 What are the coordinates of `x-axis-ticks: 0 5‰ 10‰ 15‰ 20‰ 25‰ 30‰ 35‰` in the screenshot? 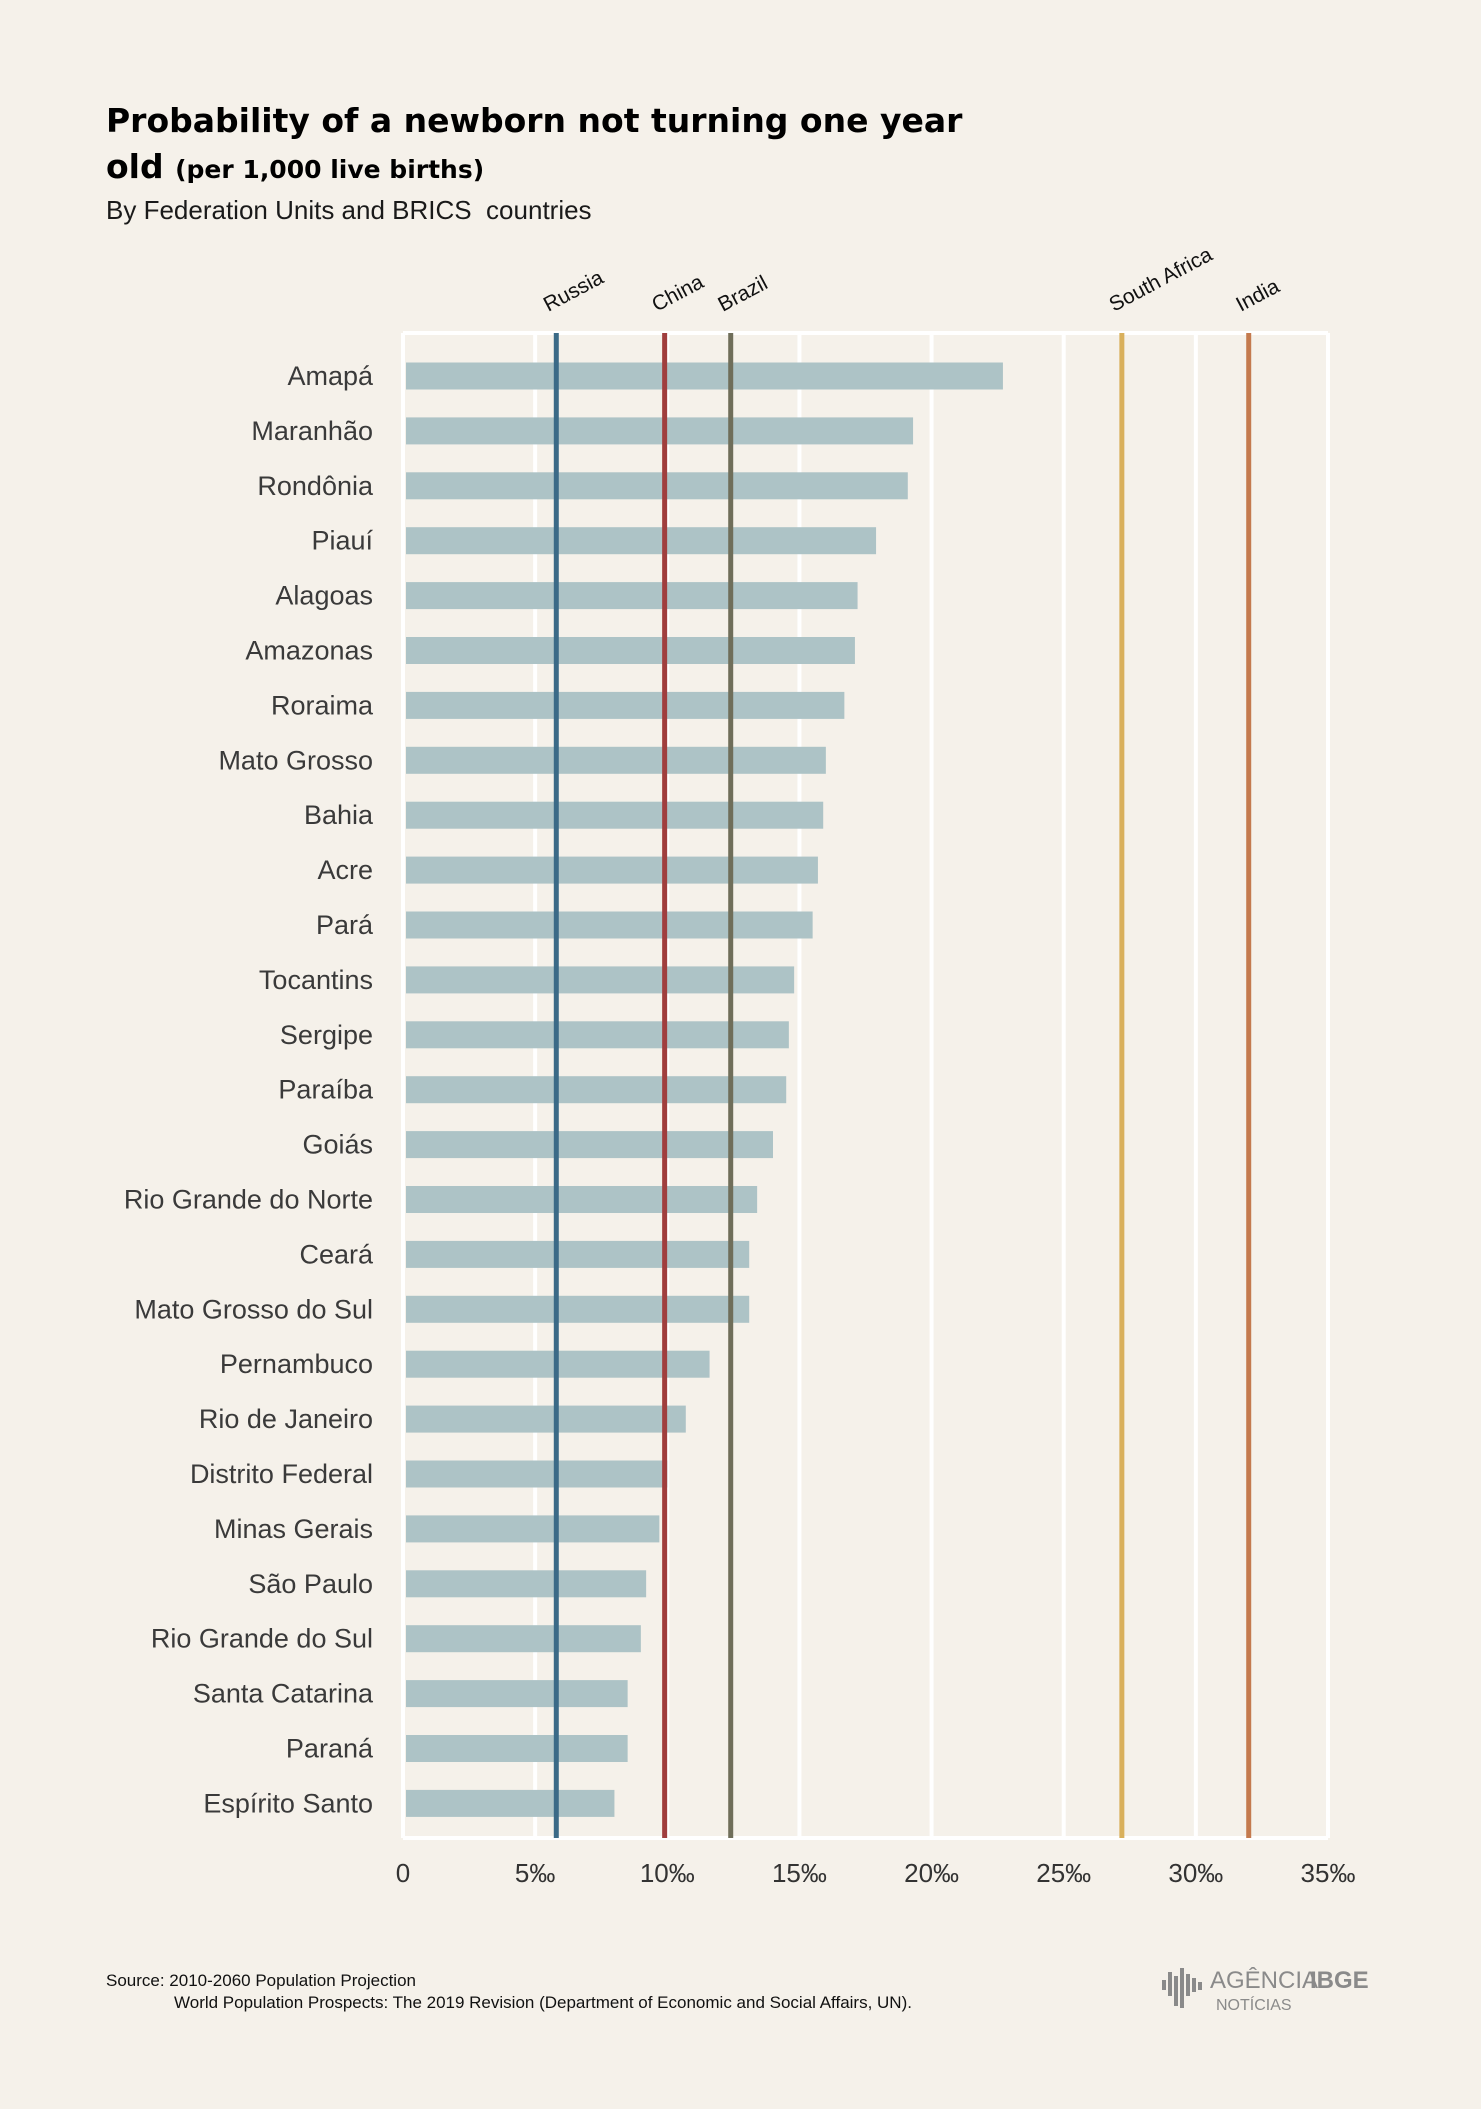 It's located at (876, 1873).